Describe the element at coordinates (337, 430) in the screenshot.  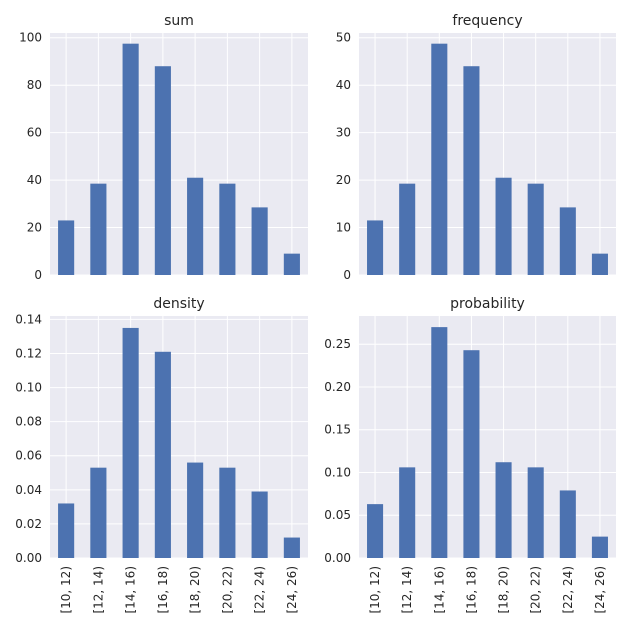
I see `y-tick-label: 0.15` at that location.